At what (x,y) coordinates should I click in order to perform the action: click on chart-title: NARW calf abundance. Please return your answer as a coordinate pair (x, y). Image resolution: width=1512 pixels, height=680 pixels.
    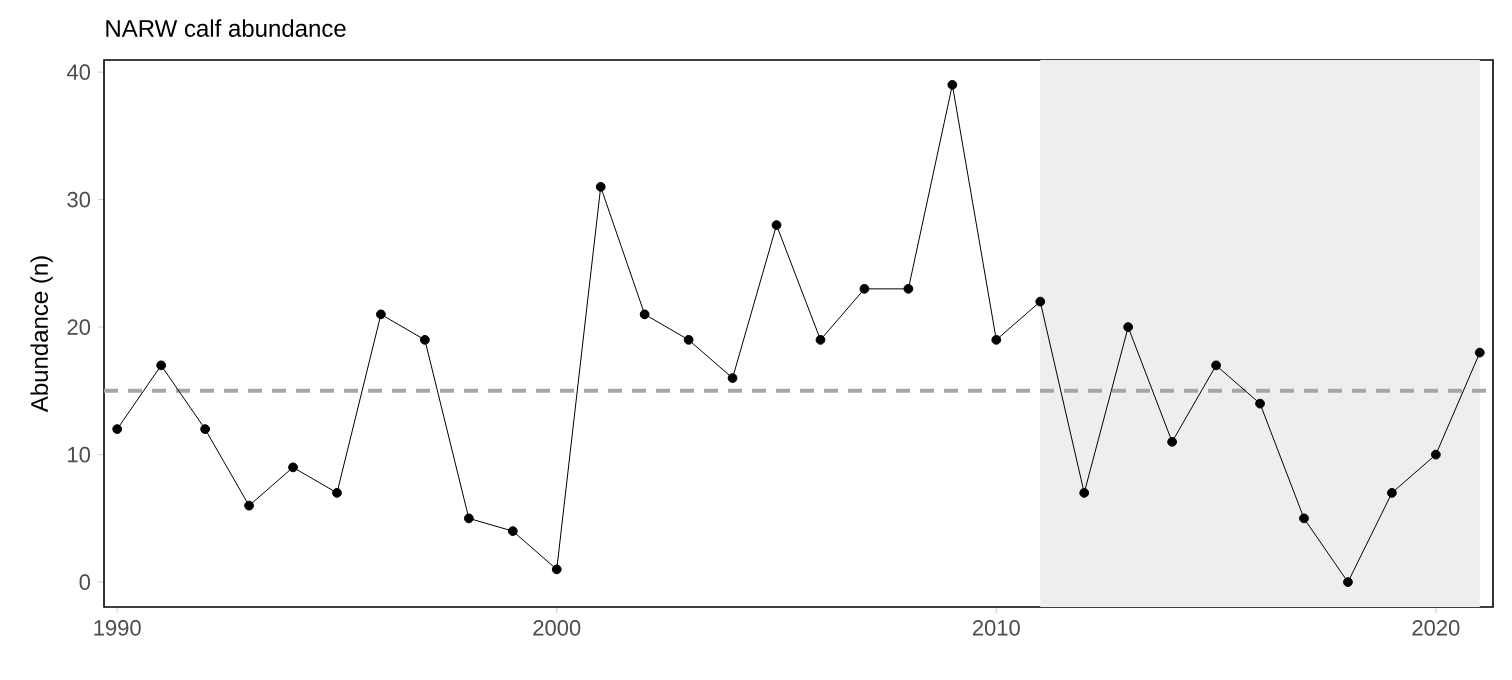
    Looking at the image, I should click on (226, 28).